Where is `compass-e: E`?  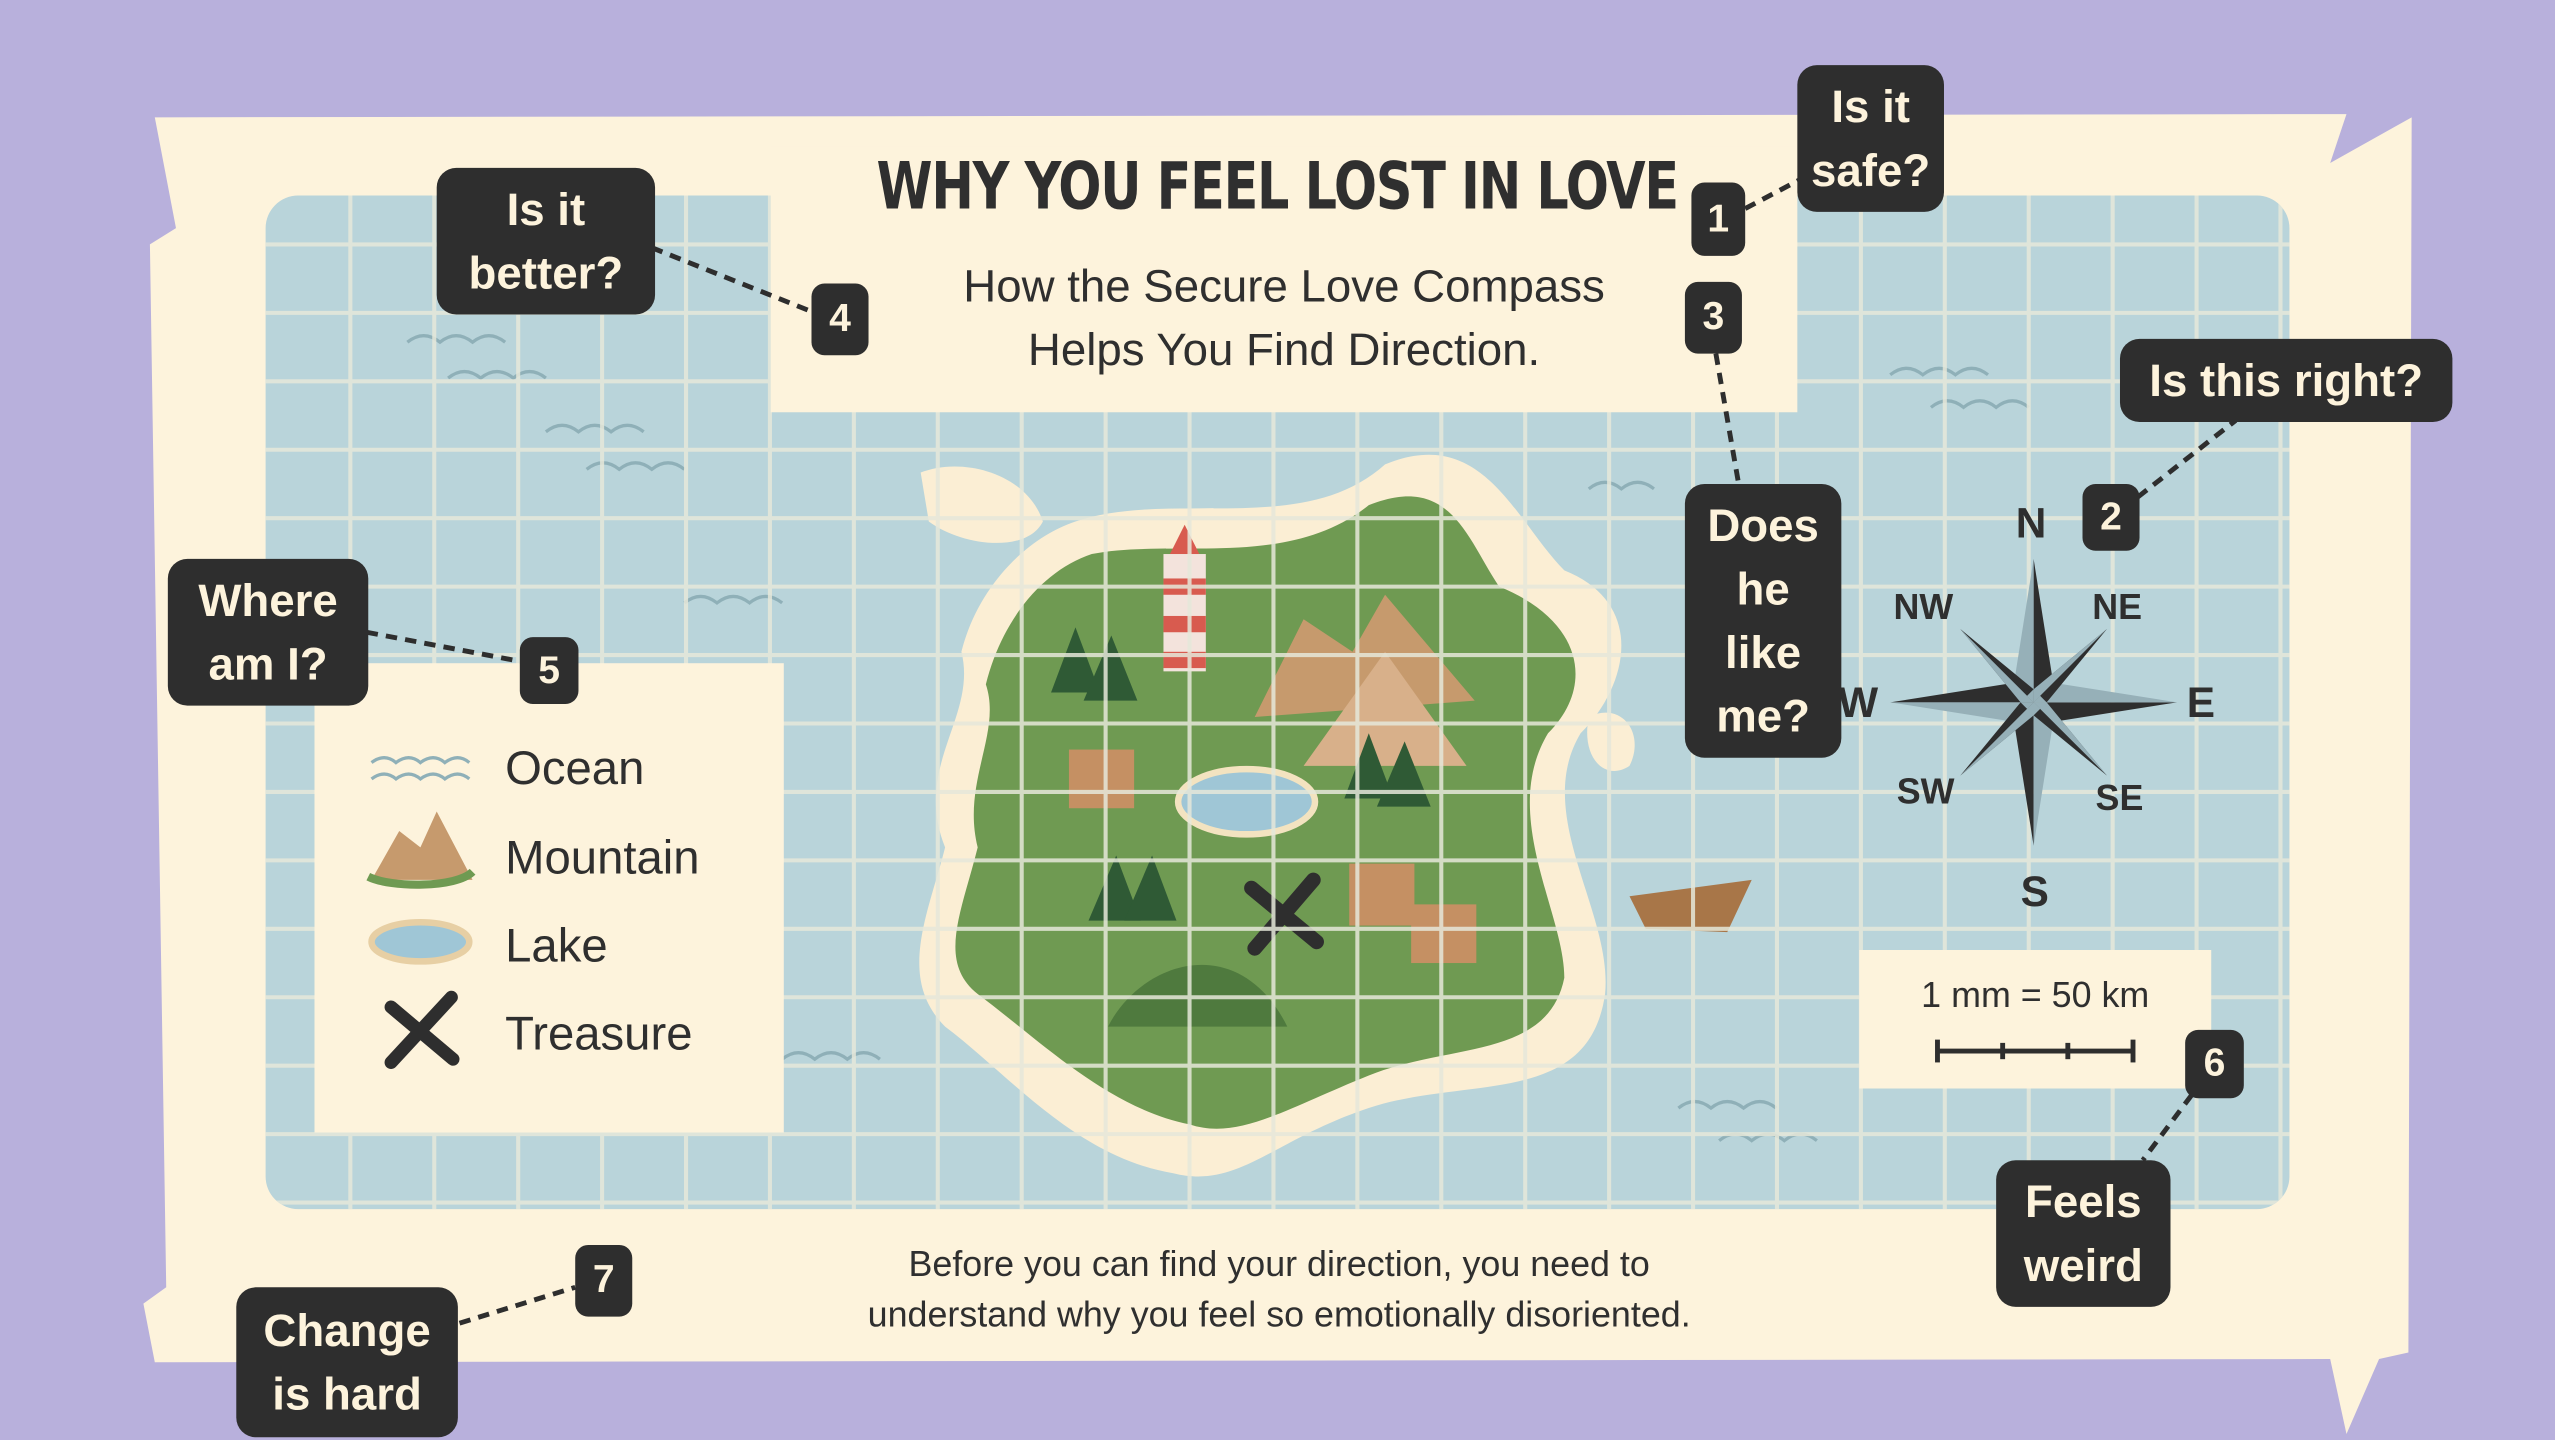
compass-e: E is located at coordinates (2201, 702).